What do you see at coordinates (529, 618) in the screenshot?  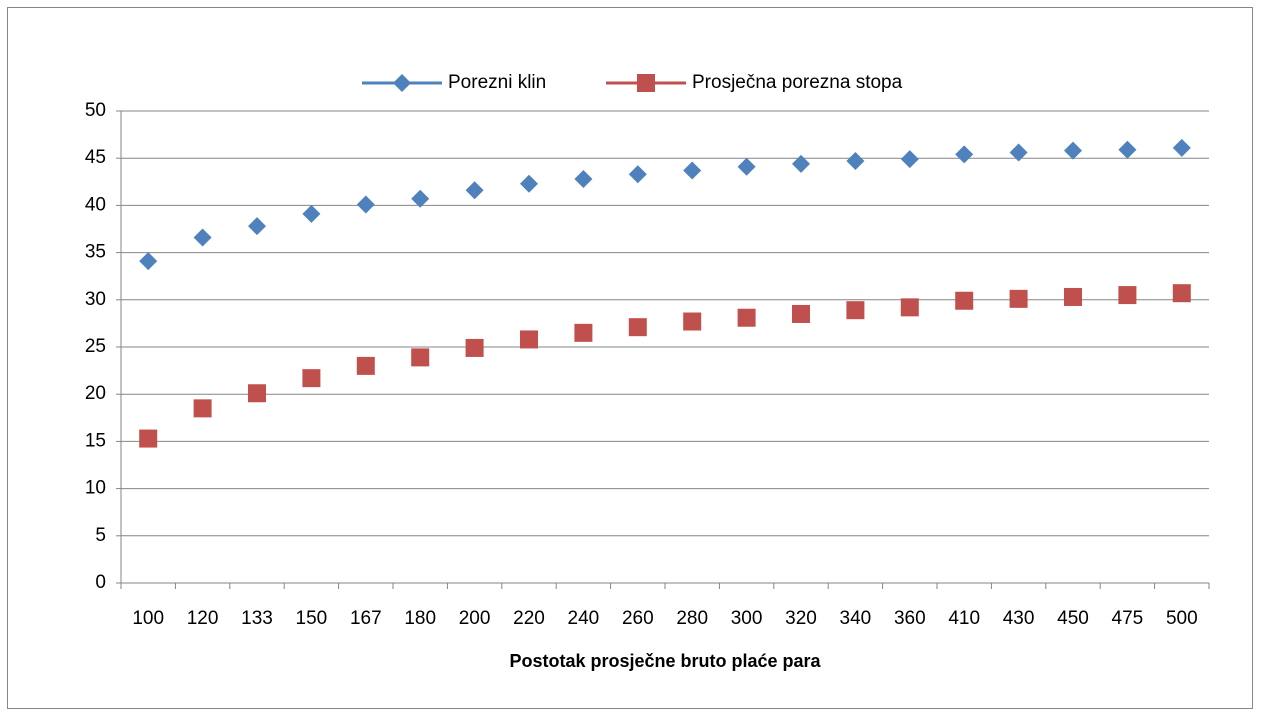 I see `x-tick-label: 220` at bounding box center [529, 618].